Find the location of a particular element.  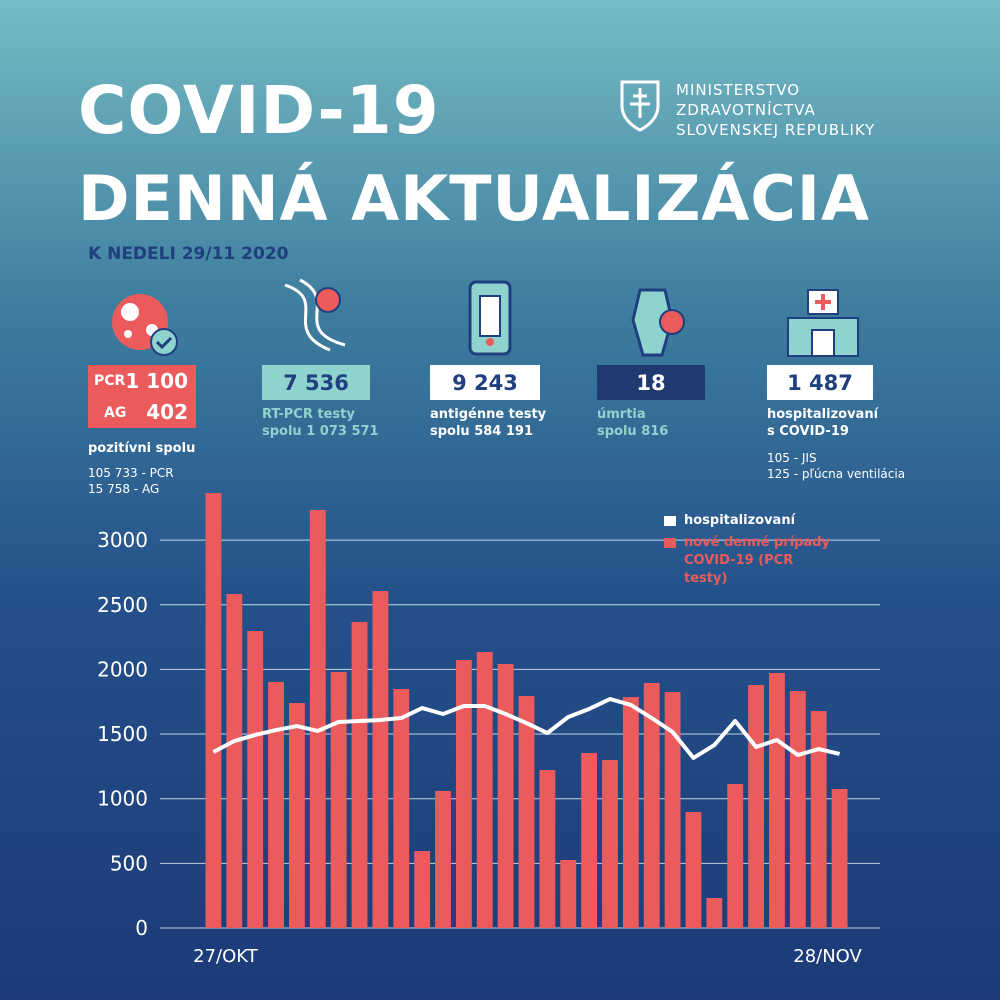

hospital-caption: hospitalizovaní s COVID-19 is located at coordinates (822, 423).